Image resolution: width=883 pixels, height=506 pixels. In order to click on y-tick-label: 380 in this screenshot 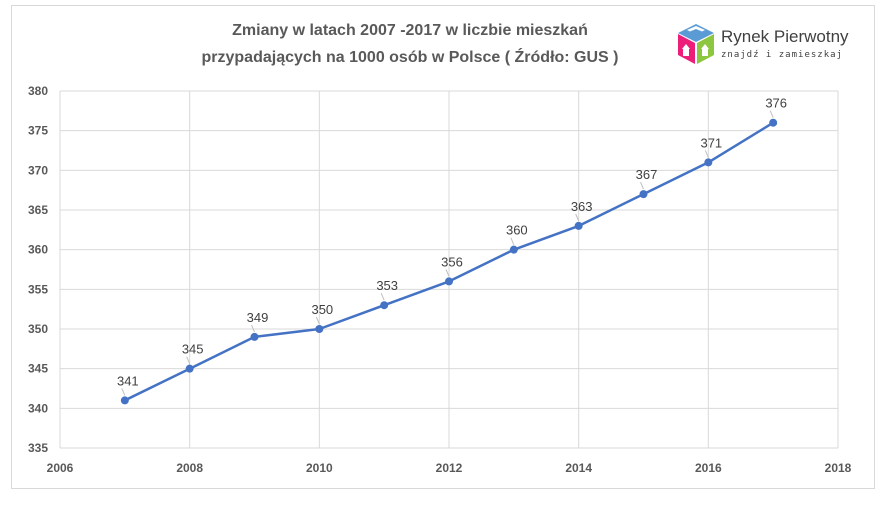, I will do `click(38, 91)`.